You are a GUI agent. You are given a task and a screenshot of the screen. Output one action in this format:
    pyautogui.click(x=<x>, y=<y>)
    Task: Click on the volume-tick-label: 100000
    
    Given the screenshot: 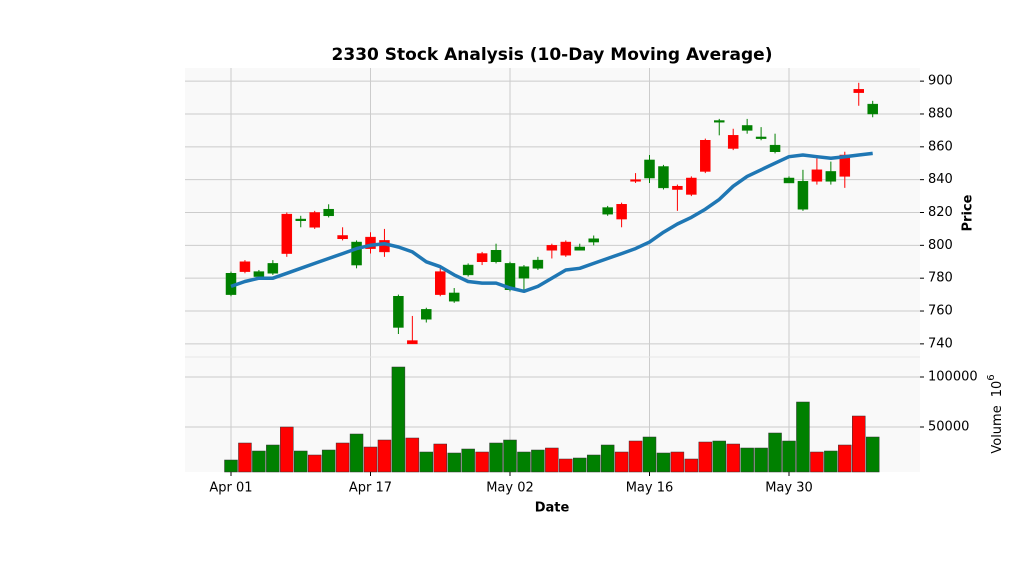 What is the action you would take?
    pyautogui.click(x=953, y=377)
    